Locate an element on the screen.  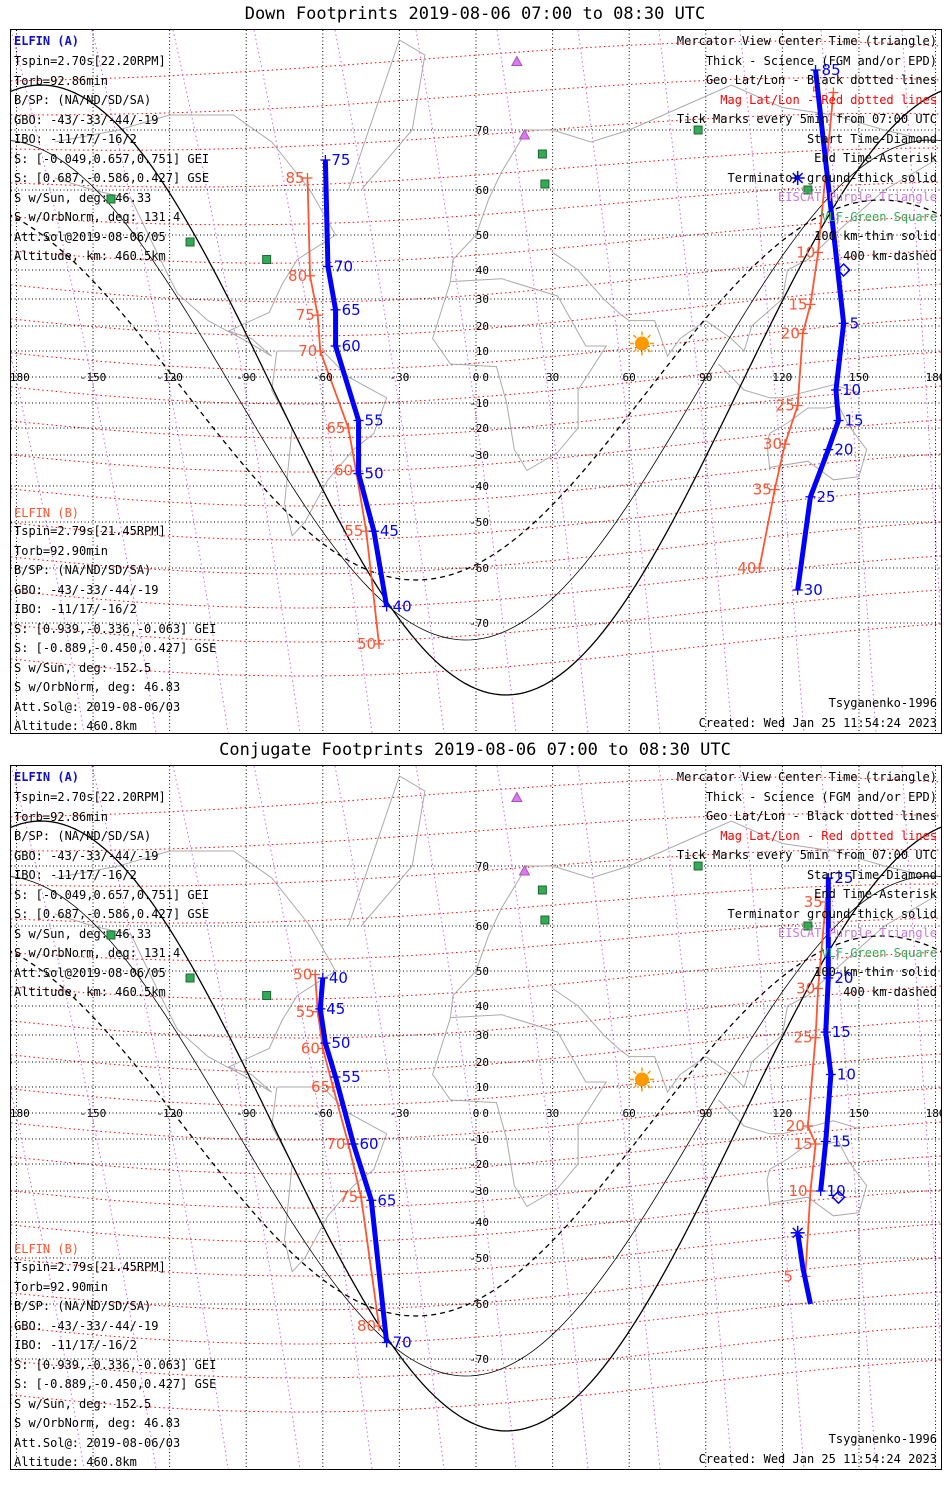
elfin-b-track-time-label: 65 is located at coordinates (320, 1087).